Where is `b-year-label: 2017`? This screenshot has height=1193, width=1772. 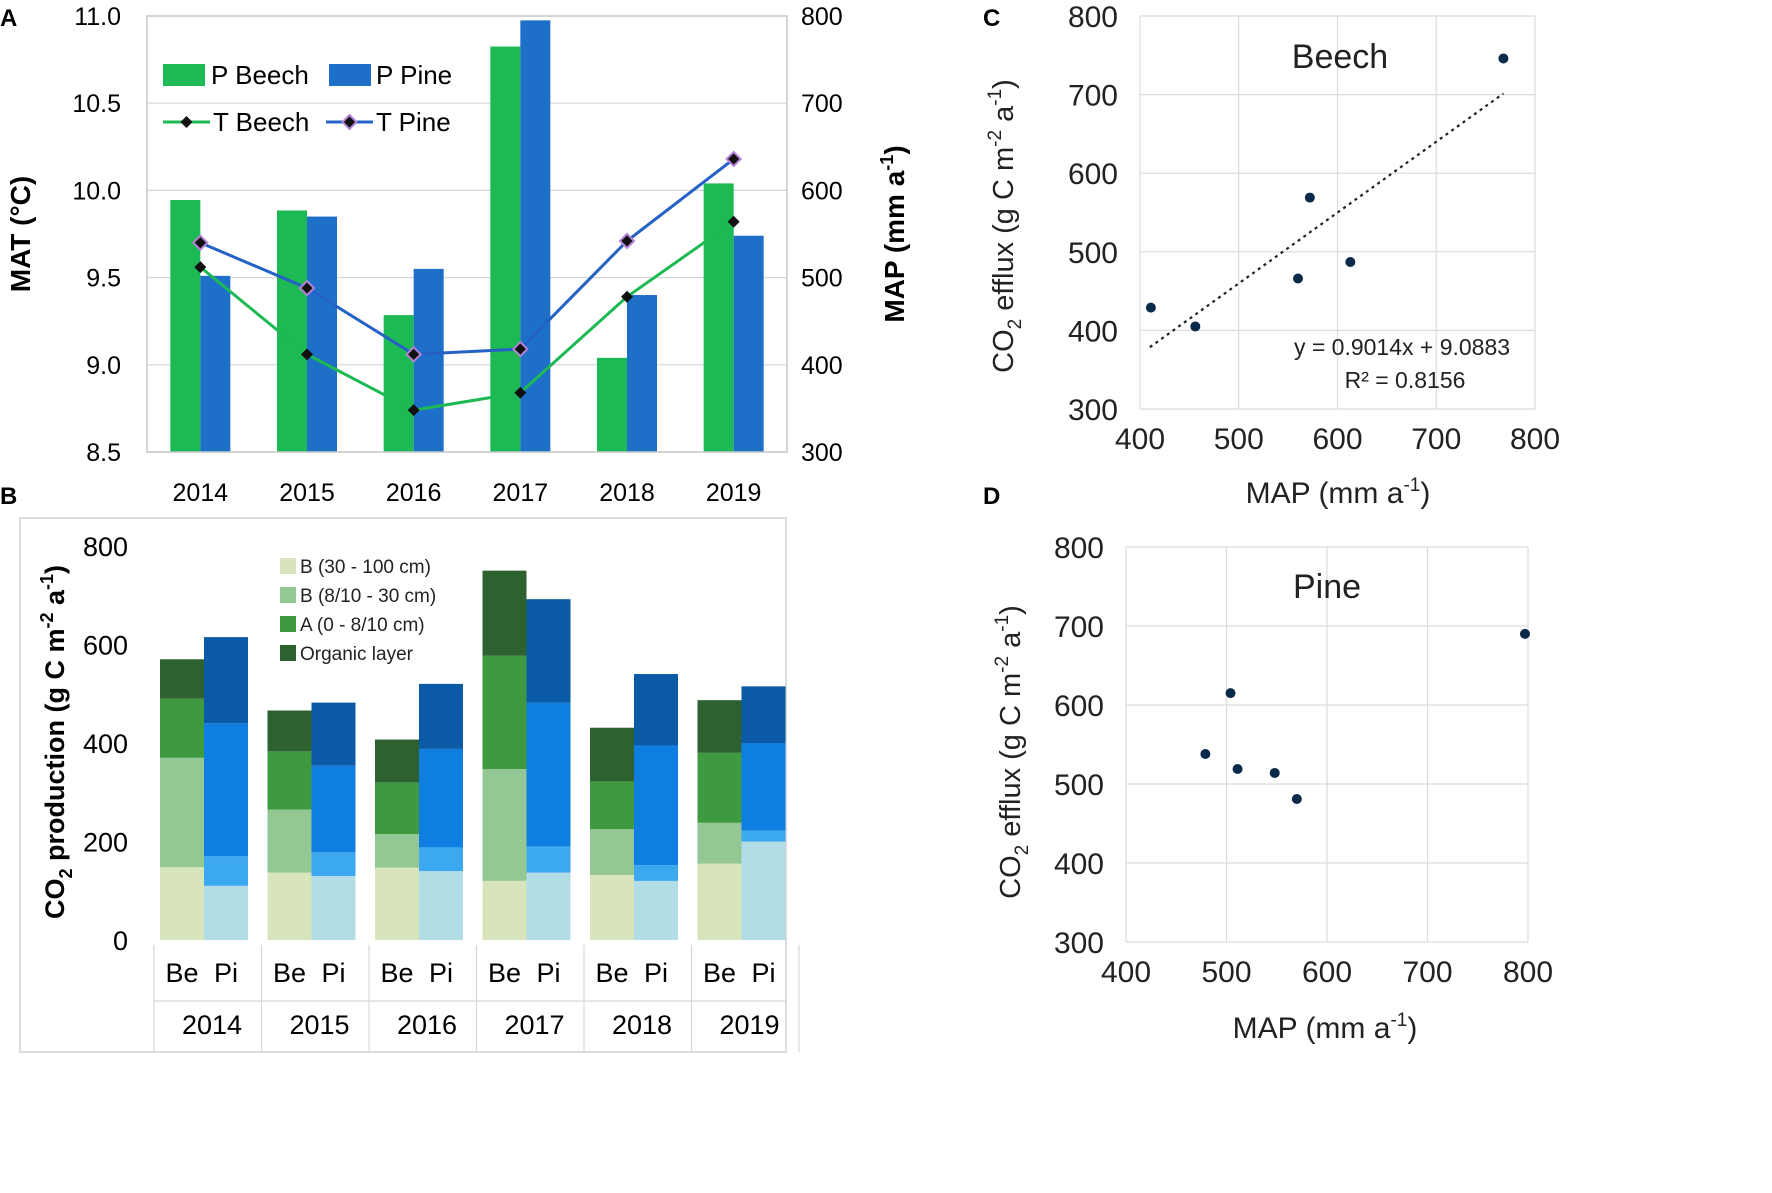 b-year-label: 2017 is located at coordinates (534, 1025).